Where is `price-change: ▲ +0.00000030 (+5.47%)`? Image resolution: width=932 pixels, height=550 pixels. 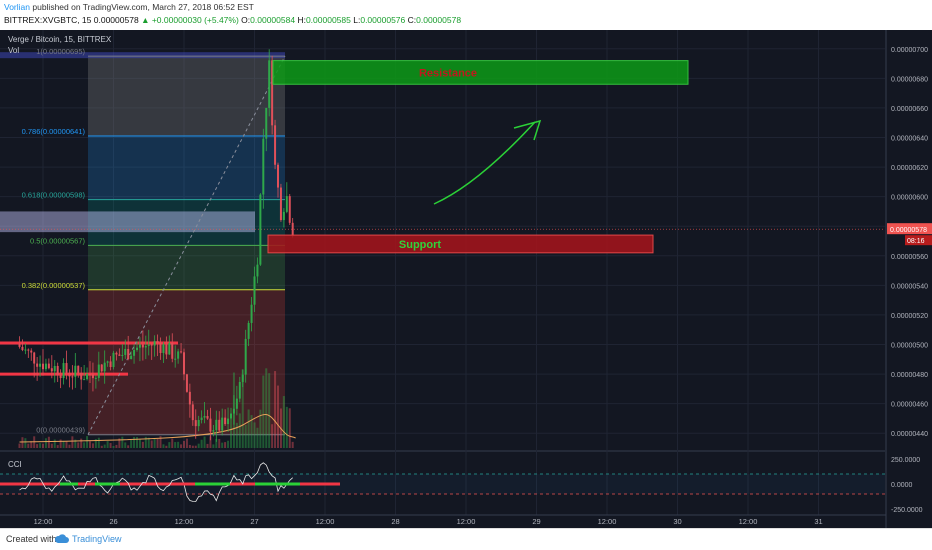
price-change: ▲ +0.00000030 (+5.47%) is located at coordinates (190, 20).